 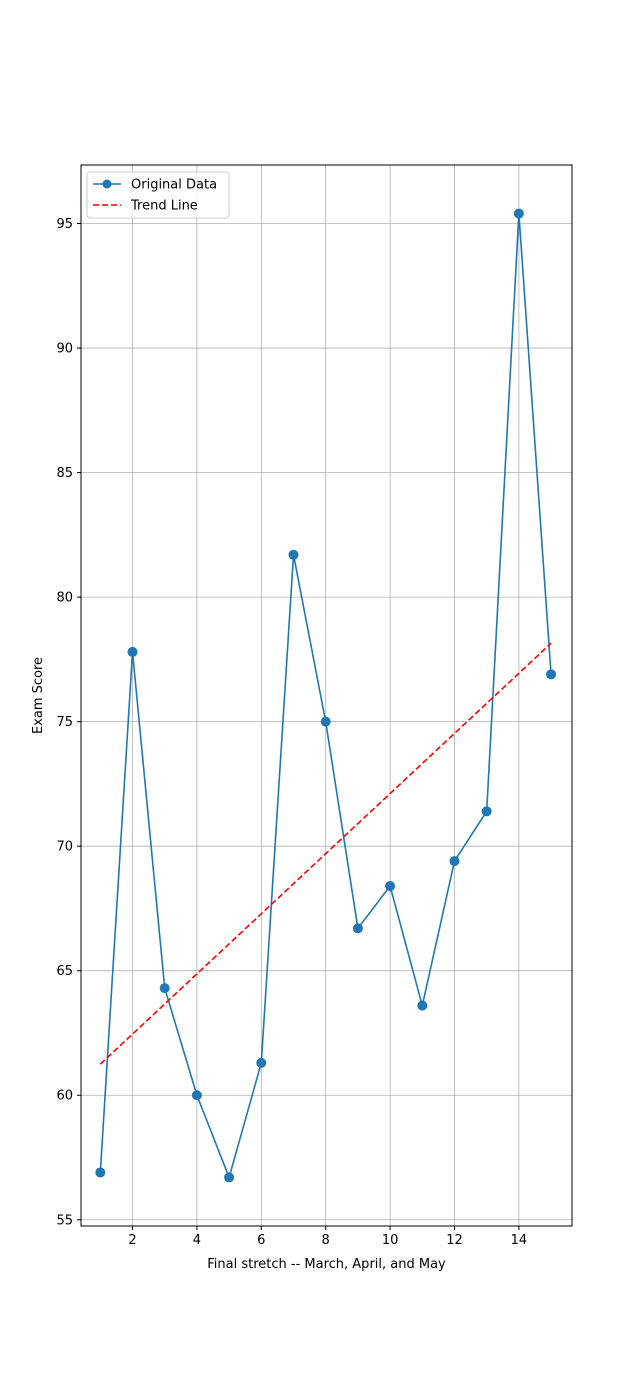 What do you see at coordinates (64, 1096) in the screenshot?
I see `y-tick-label: 60` at bounding box center [64, 1096].